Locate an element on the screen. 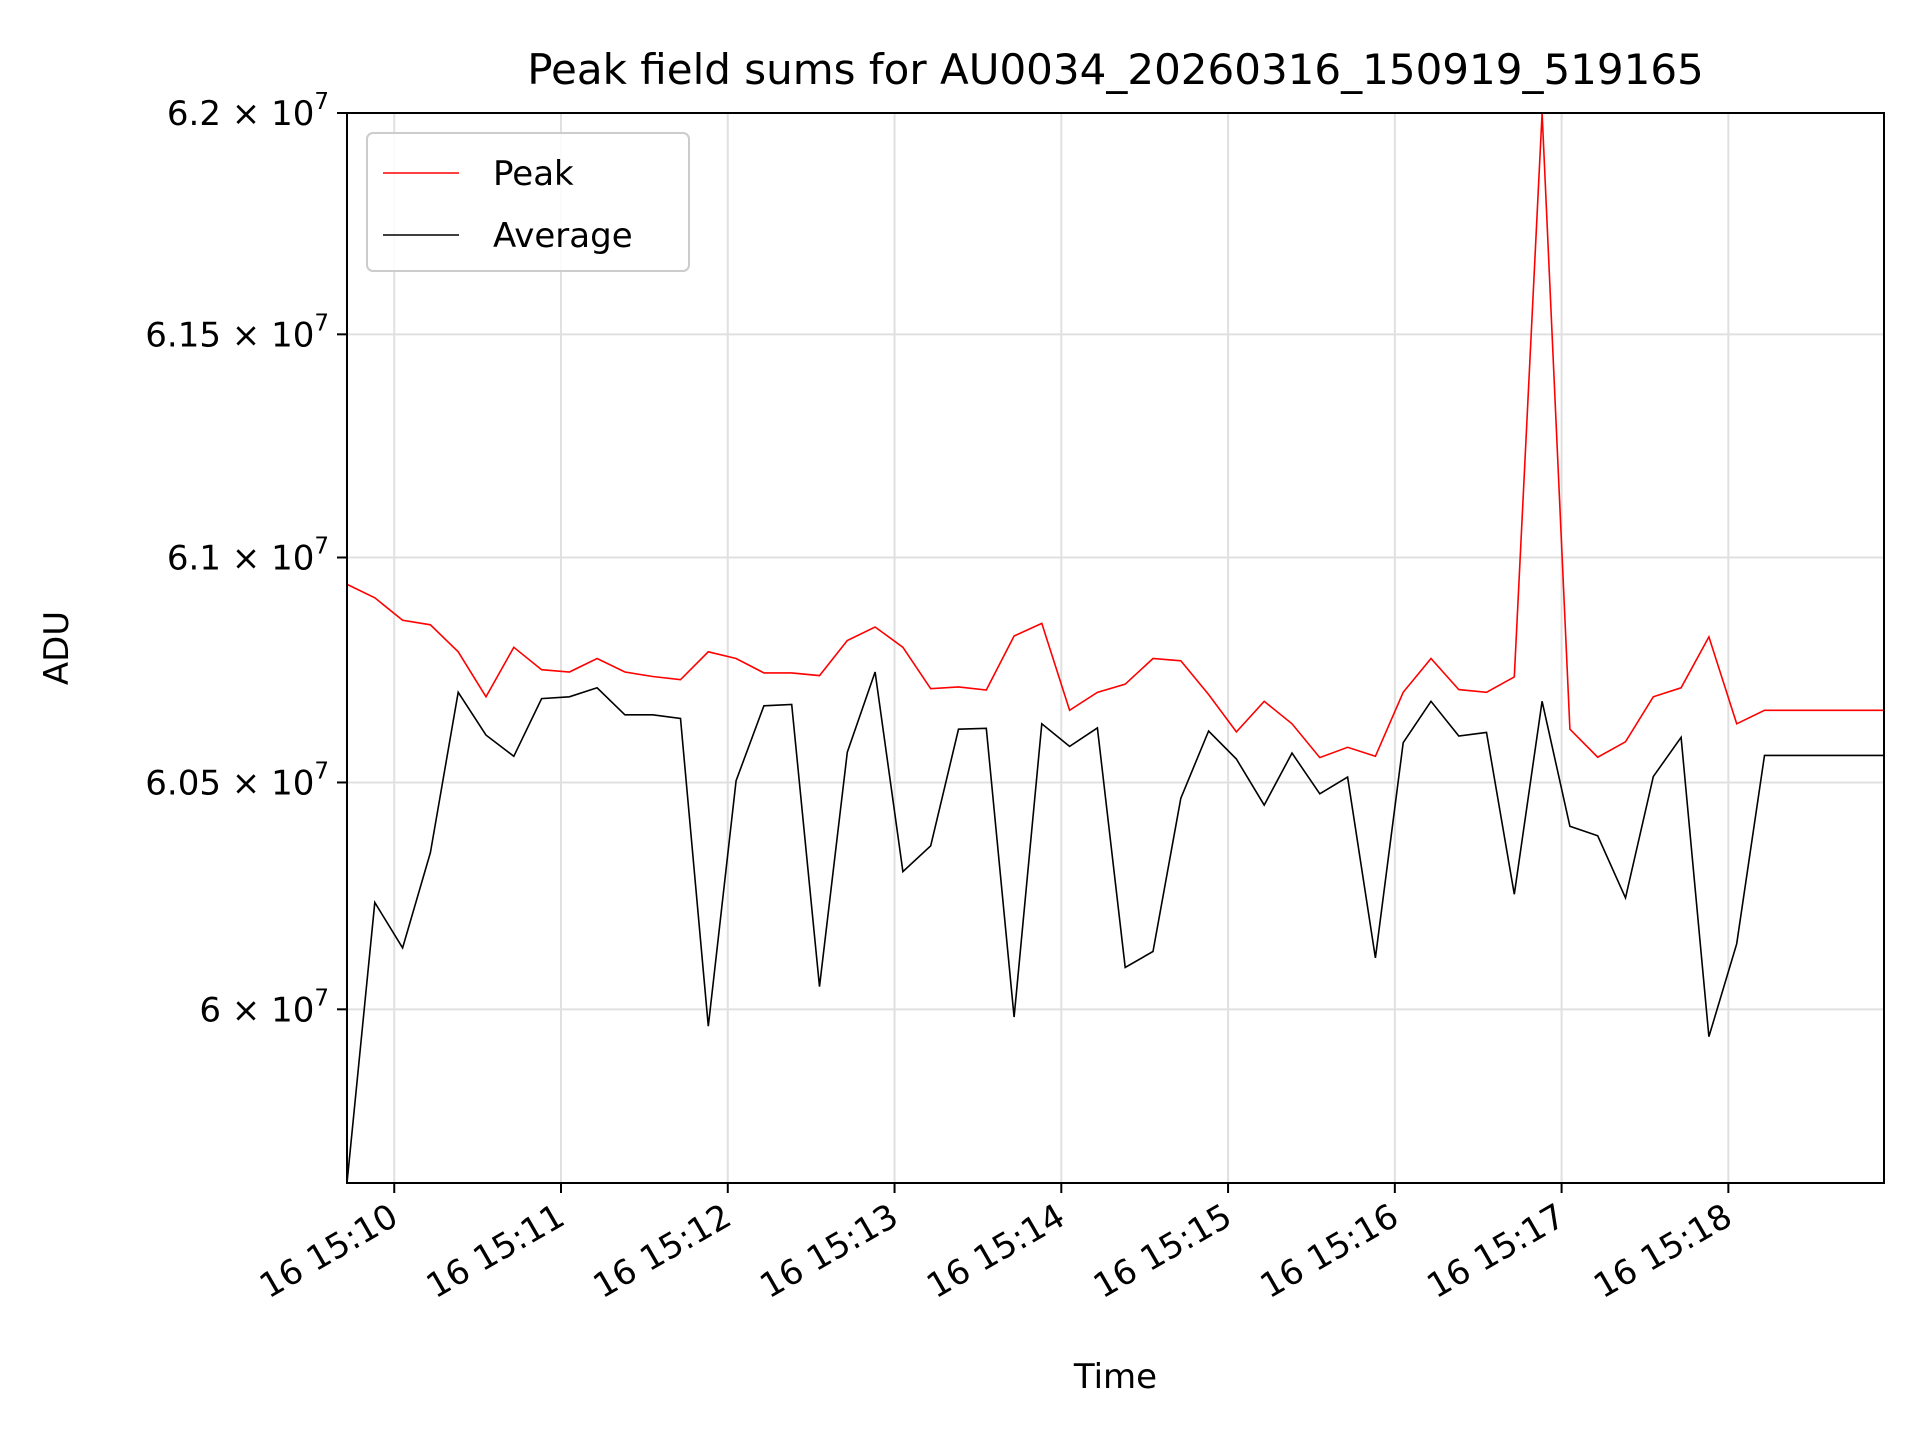  x-axis-label: Time is located at coordinates (1115, 1377).